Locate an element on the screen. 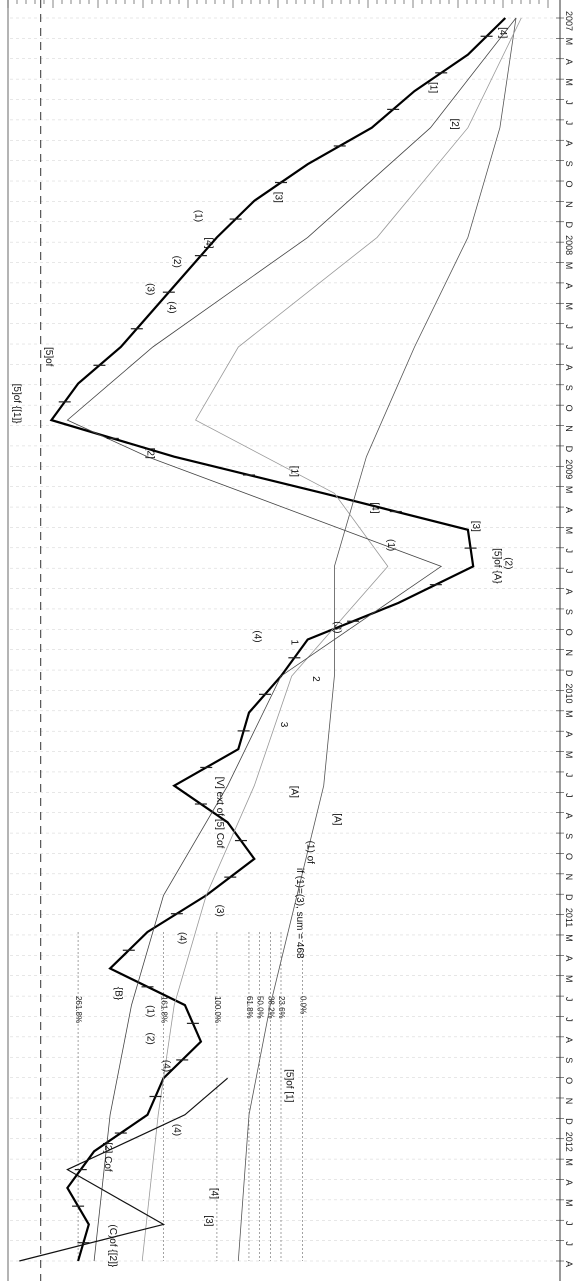  fib-level-label: 50.0% is located at coordinates (260, 1007).